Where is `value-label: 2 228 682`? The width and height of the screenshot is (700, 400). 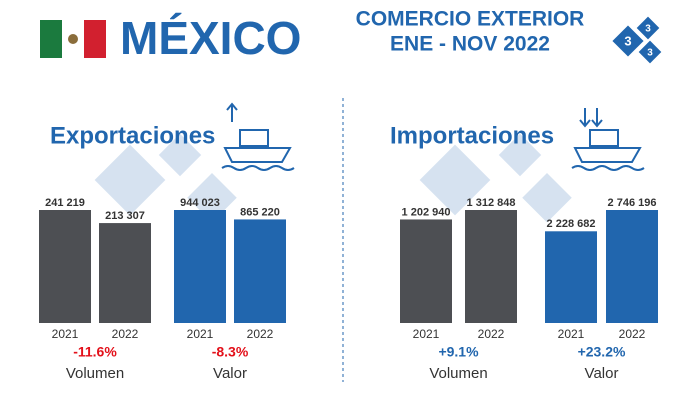
value-label: 2 228 682 is located at coordinates (571, 224).